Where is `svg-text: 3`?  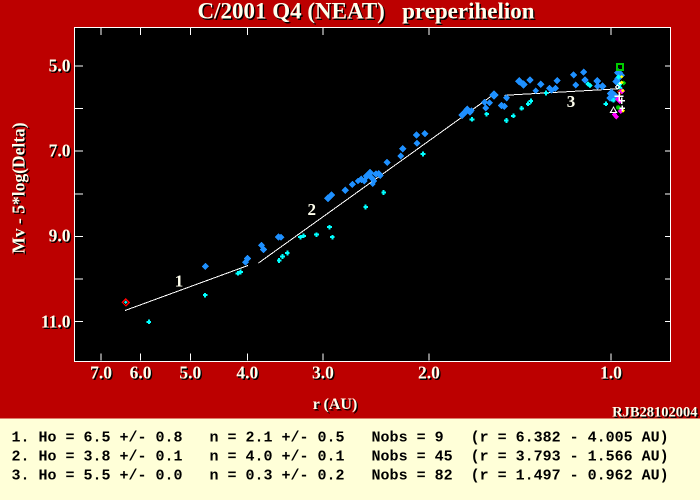
svg-text: 3 is located at coordinates (572, 102).